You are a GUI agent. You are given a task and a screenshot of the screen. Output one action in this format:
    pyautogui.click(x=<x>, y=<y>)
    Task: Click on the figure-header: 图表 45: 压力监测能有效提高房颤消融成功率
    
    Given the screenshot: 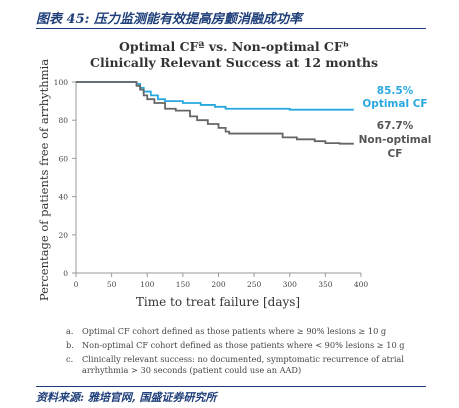 What is the action you would take?
    pyautogui.click(x=229, y=15)
    